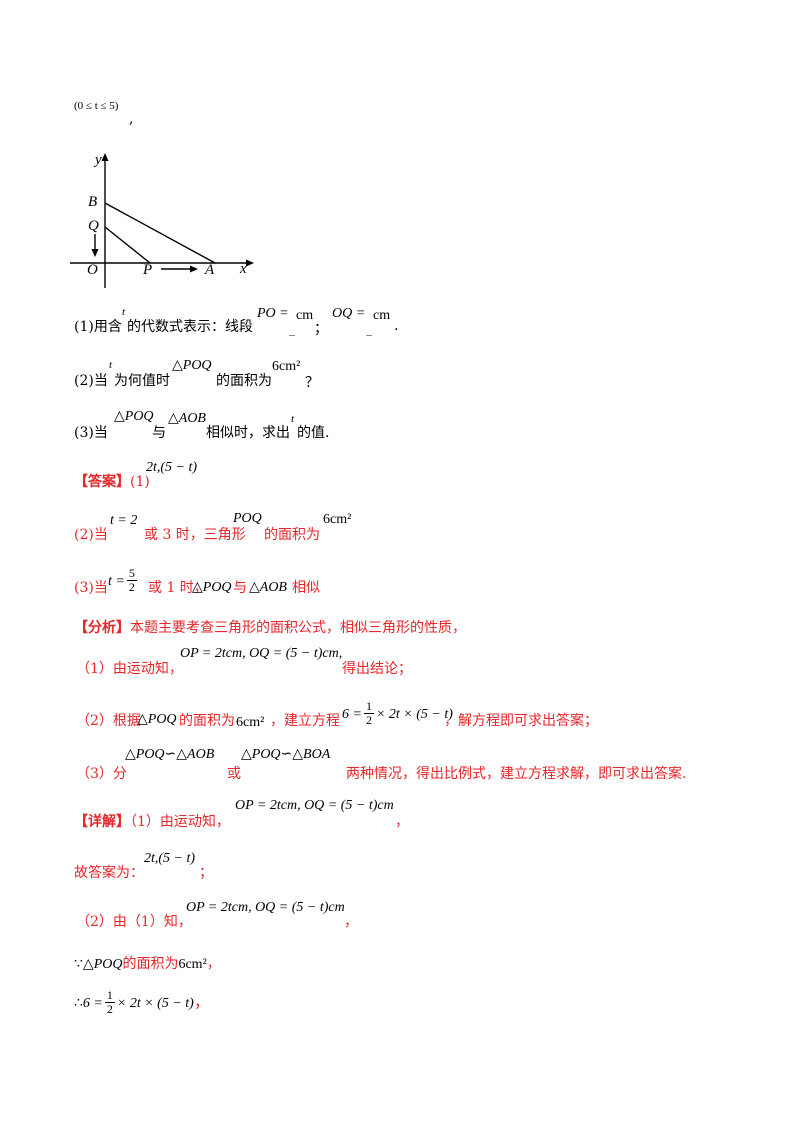 The width and height of the screenshot is (800, 1132). Describe the element at coordinates (111, 365) in the screenshot. I see `q2-var-t: t` at that location.